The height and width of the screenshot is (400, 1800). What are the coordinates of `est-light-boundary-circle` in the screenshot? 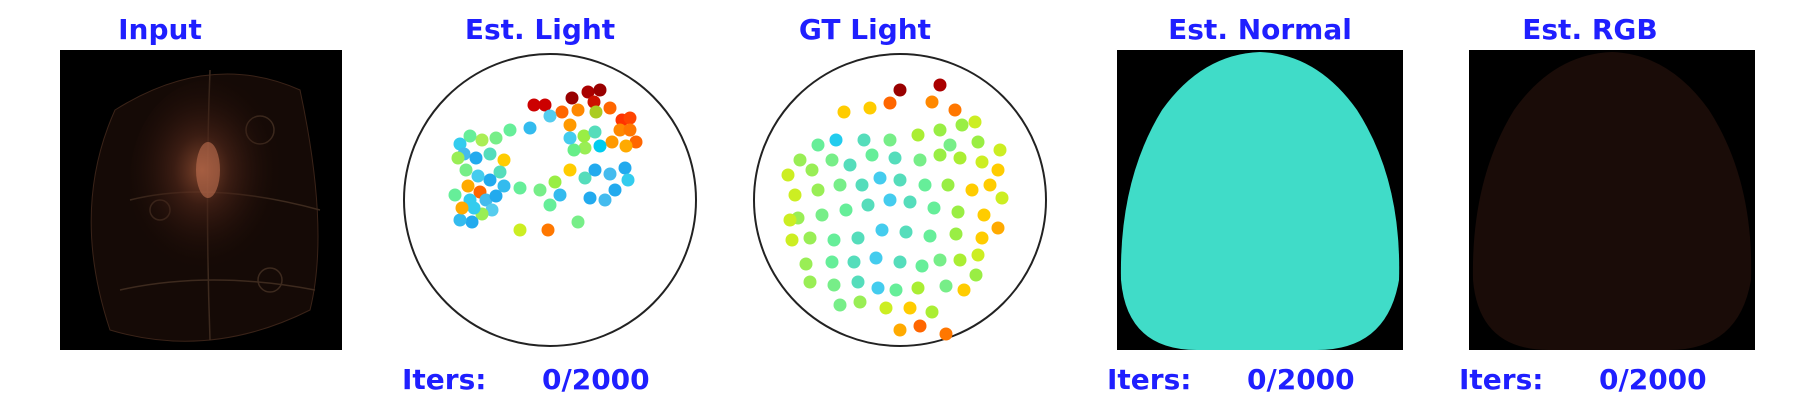 It's located at (550, 200).